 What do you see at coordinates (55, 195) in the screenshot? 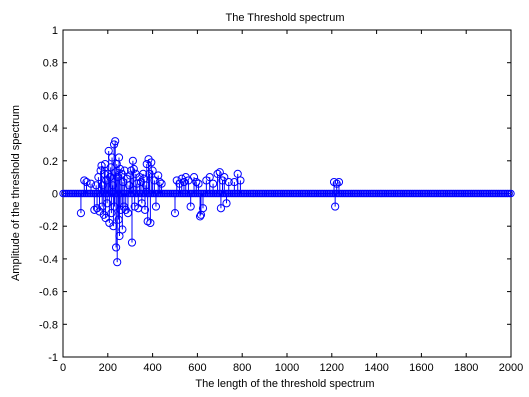
I see `y-tick-label: 0` at bounding box center [55, 195].